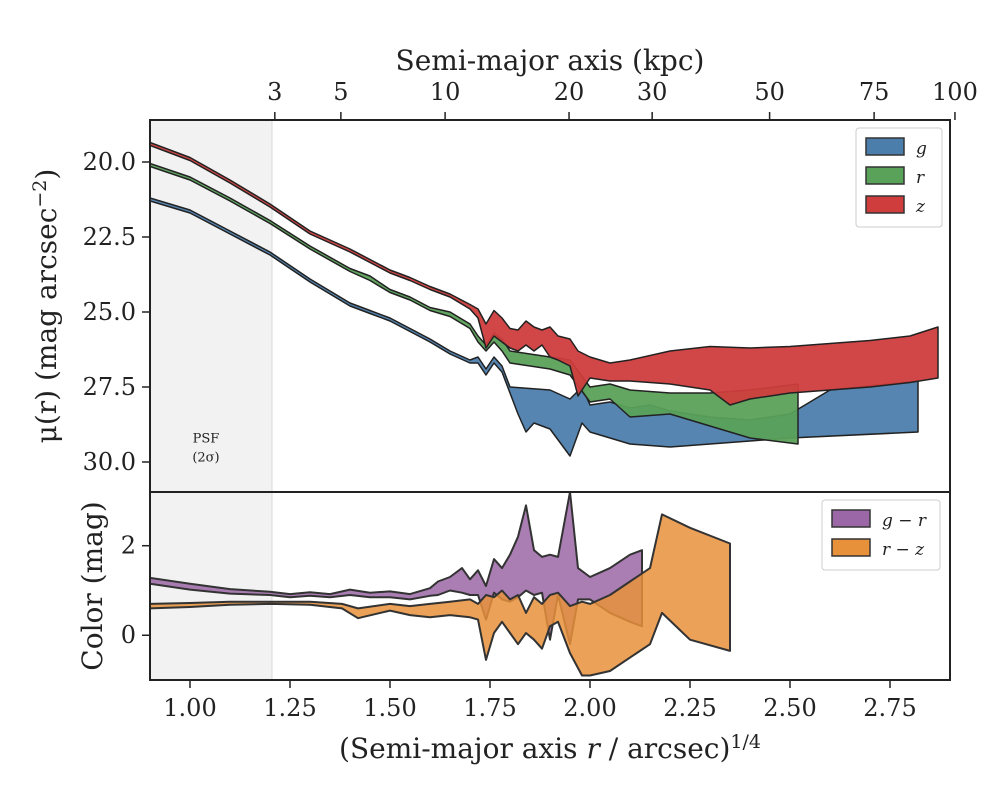 Image resolution: width=1000 pixels, height=800 pixels. What do you see at coordinates (769, 92) in the screenshot?
I see `kpc-tick-label: 50` at bounding box center [769, 92].